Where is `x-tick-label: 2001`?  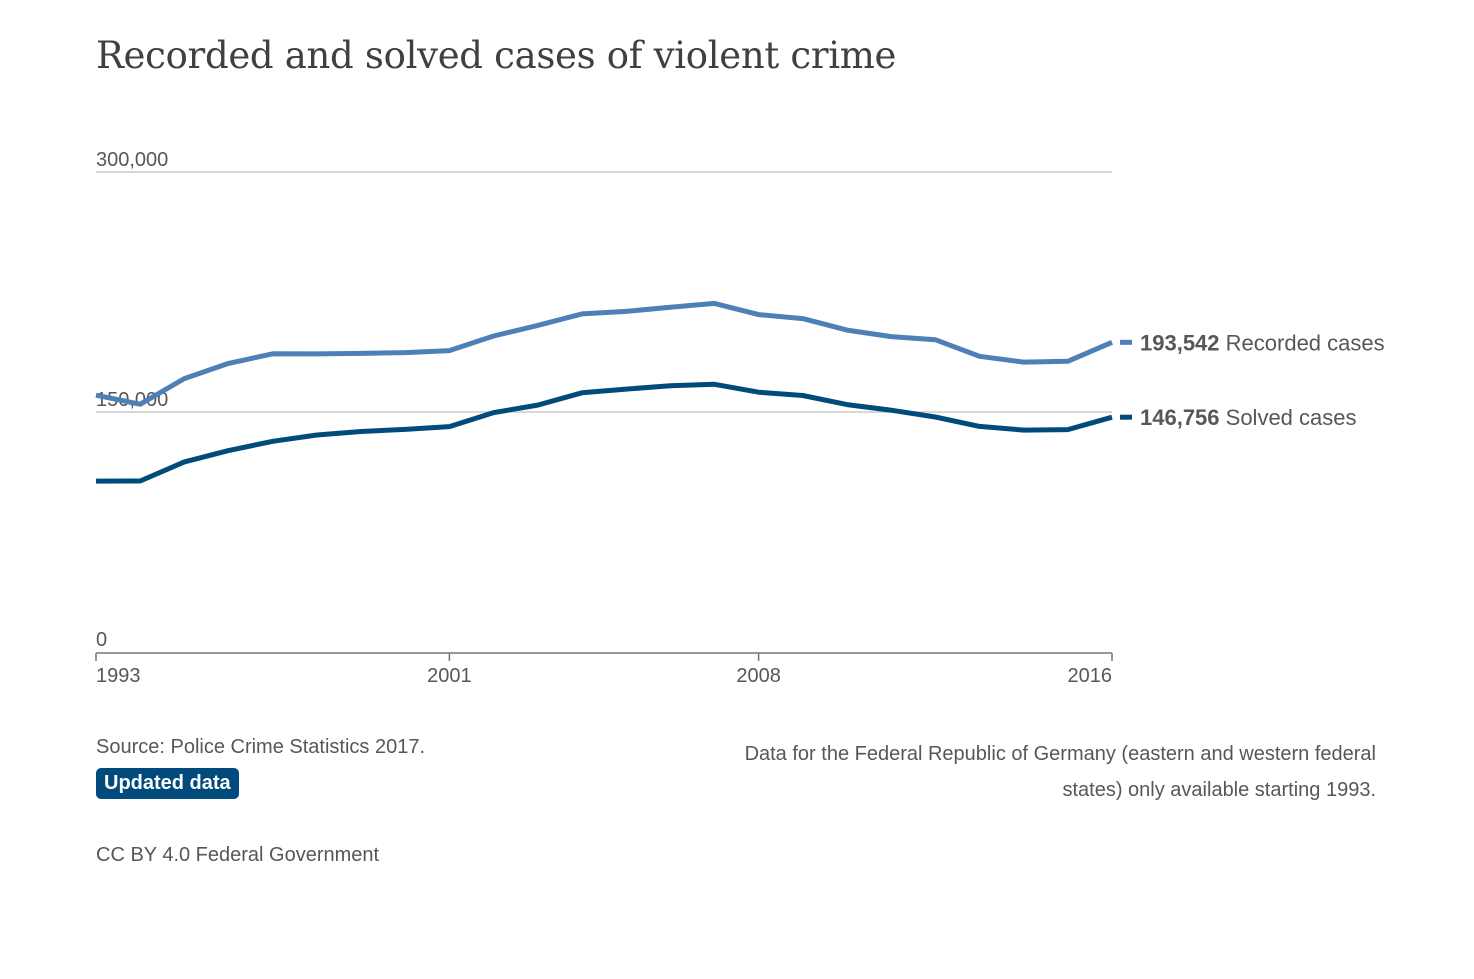
x-tick-label: 2001 is located at coordinates (449, 676).